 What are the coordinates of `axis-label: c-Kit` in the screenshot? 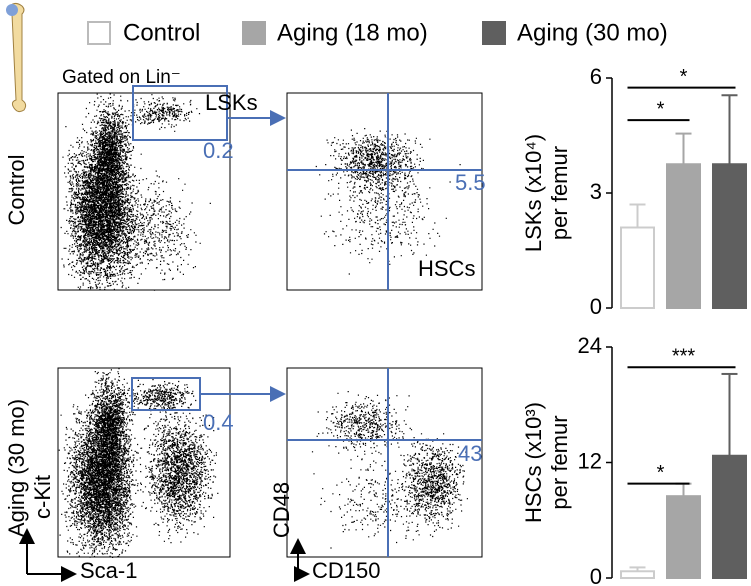 It's located at (42, 497).